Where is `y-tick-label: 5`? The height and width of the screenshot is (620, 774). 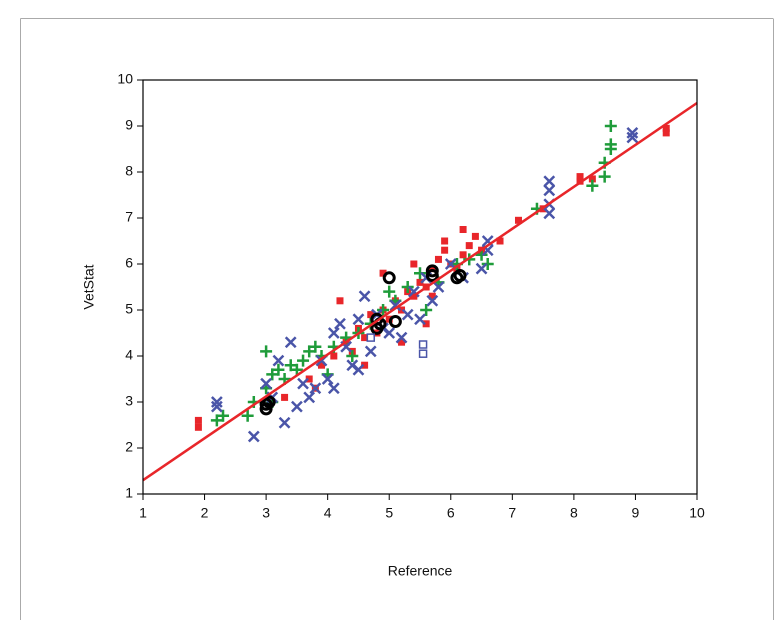
y-tick-label: 5 is located at coordinates (129, 309).